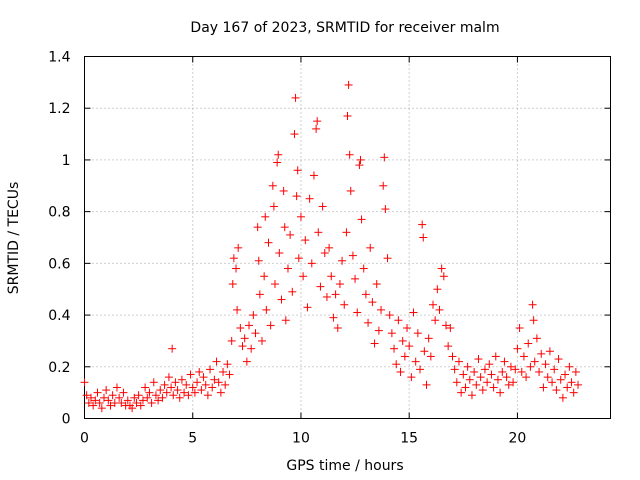  I want to click on x-axis-label: GPS time / hours, so click(344, 466).